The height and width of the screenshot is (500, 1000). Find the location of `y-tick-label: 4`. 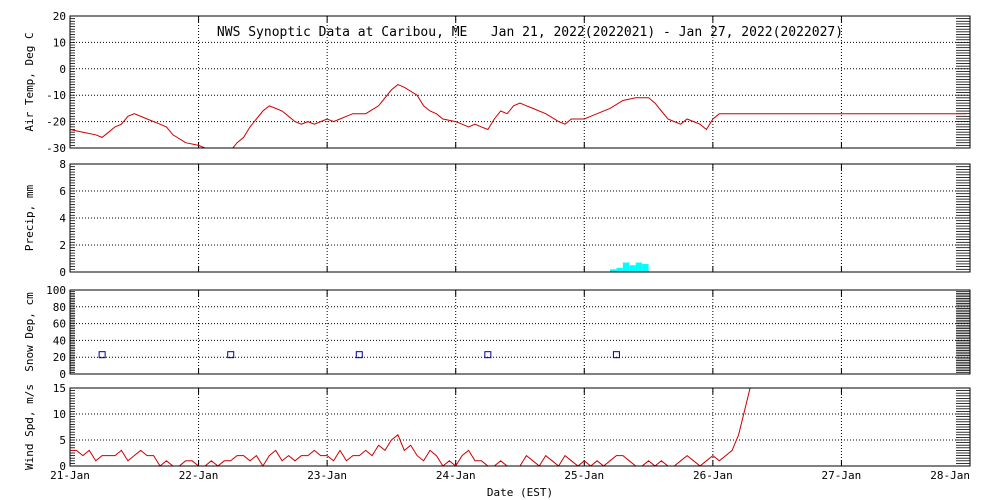

y-tick-label: 4 is located at coordinates (62, 218).